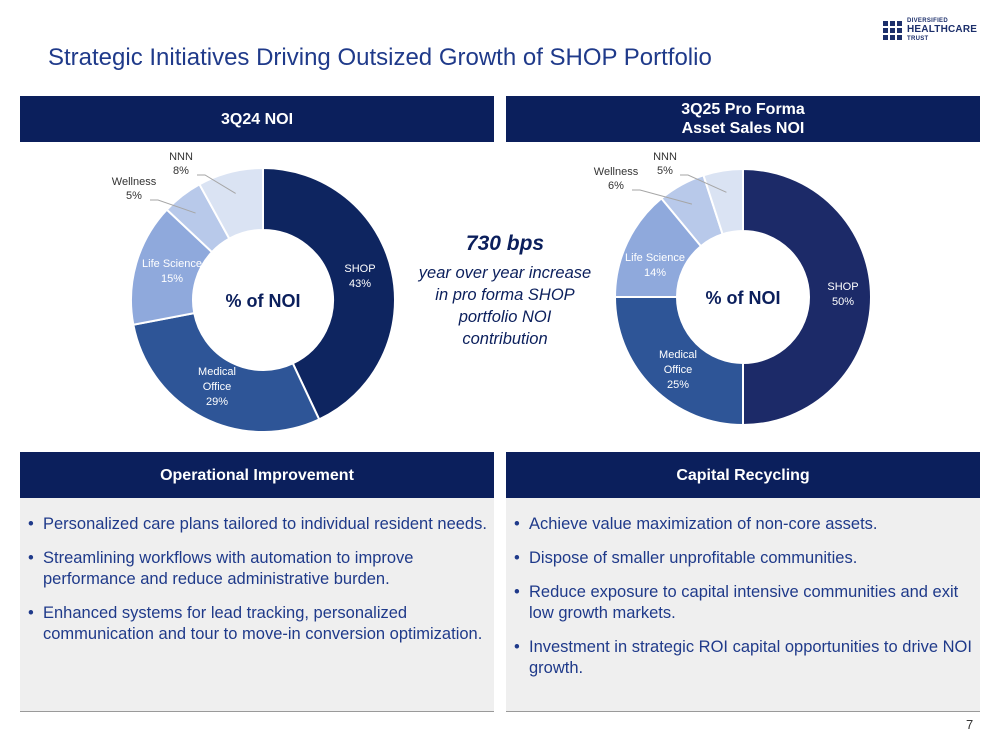  Describe the element at coordinates (655, 265) in the screenshot. I see `data-label-life: Life Science 14%` at that location.